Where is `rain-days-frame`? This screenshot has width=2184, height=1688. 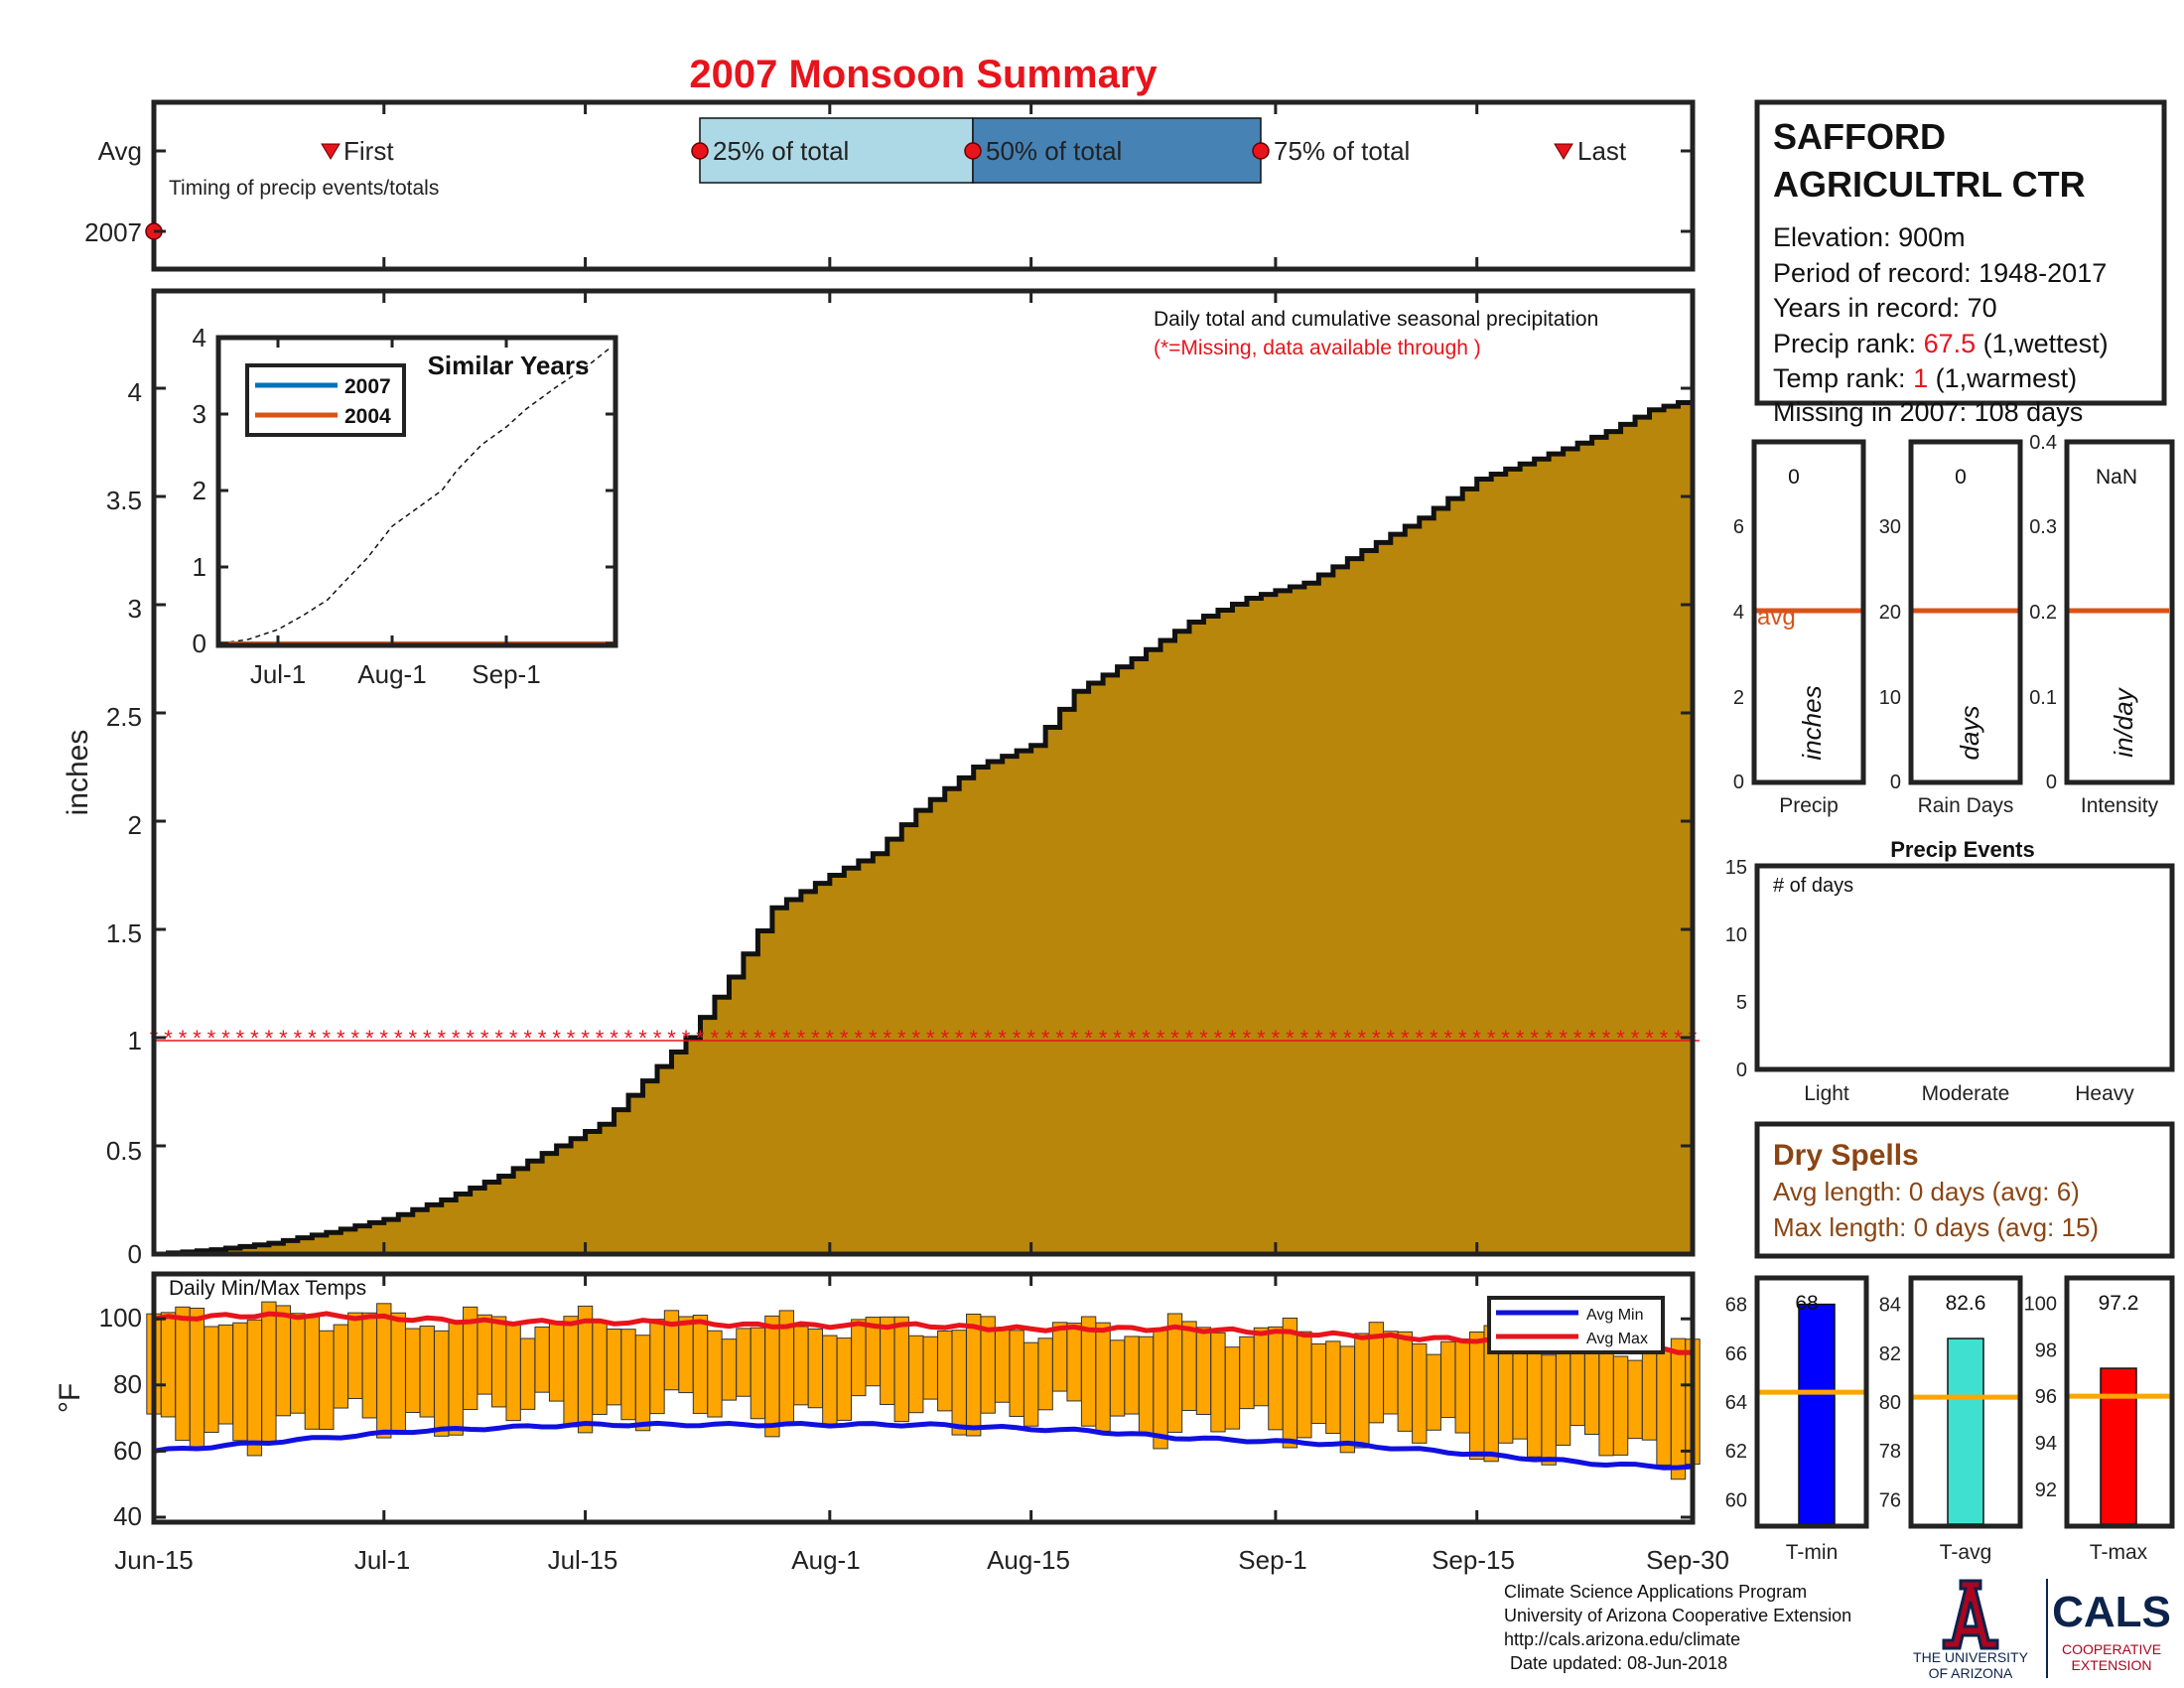
rain-days-frame is located at coordinates (1965, 612).